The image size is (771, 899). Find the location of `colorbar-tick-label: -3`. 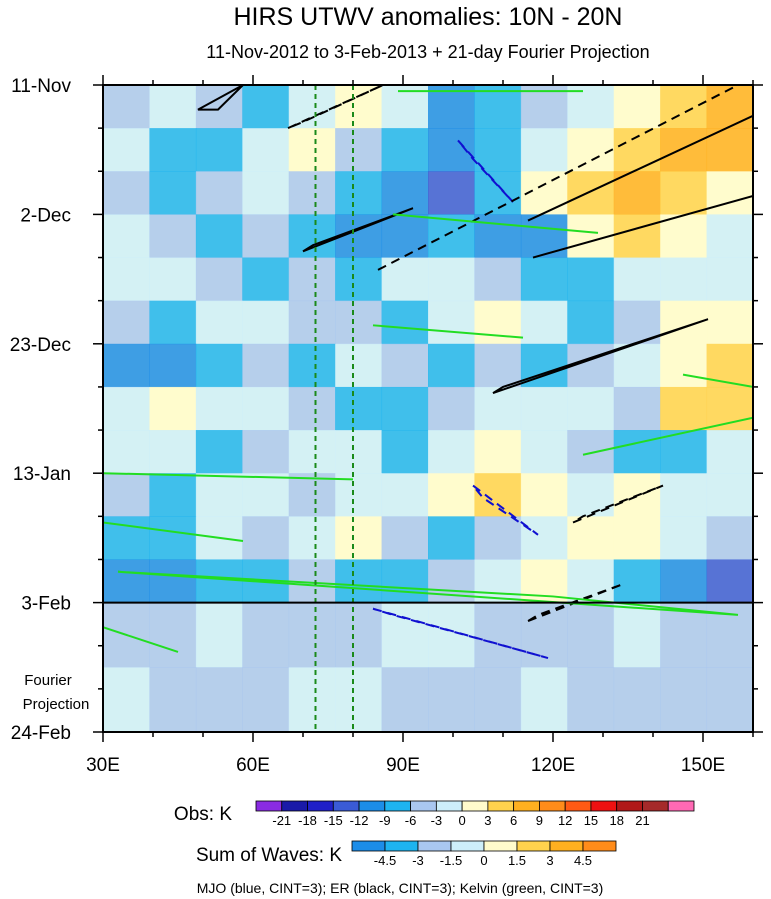

colorbar-tick-label: -3 is located at coordinates (418, 860).